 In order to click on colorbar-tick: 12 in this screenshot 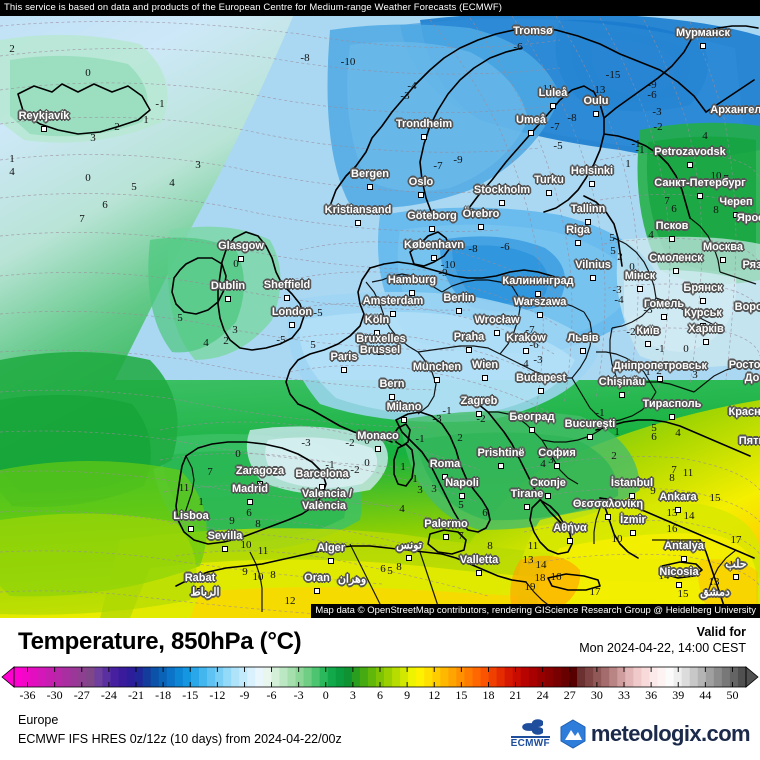, I will do `click(434, 695)`.